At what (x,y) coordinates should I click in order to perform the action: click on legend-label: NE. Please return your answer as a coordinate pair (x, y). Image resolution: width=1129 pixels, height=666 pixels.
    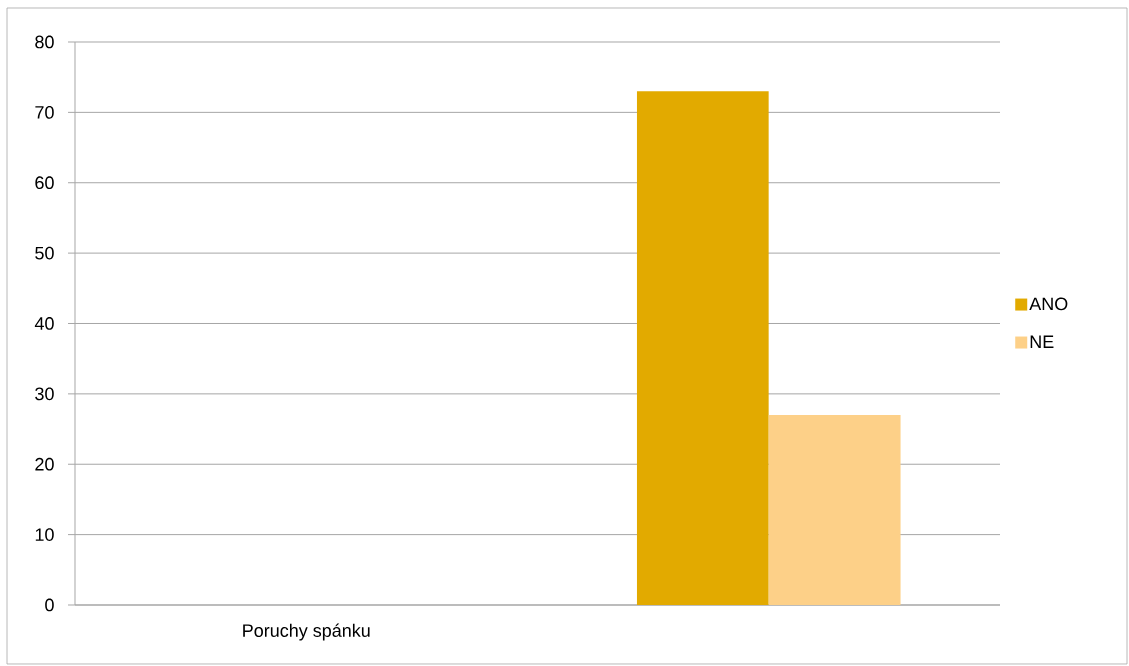
    Looking at the image, I should click on (1042, 341).